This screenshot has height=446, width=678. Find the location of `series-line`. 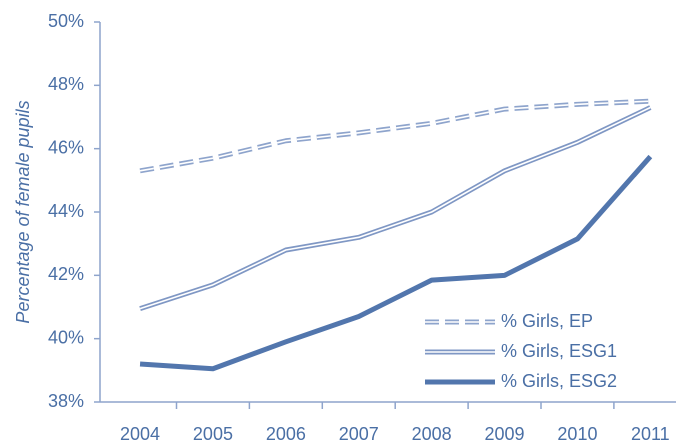

series-line is located at coordinates (395, 136).